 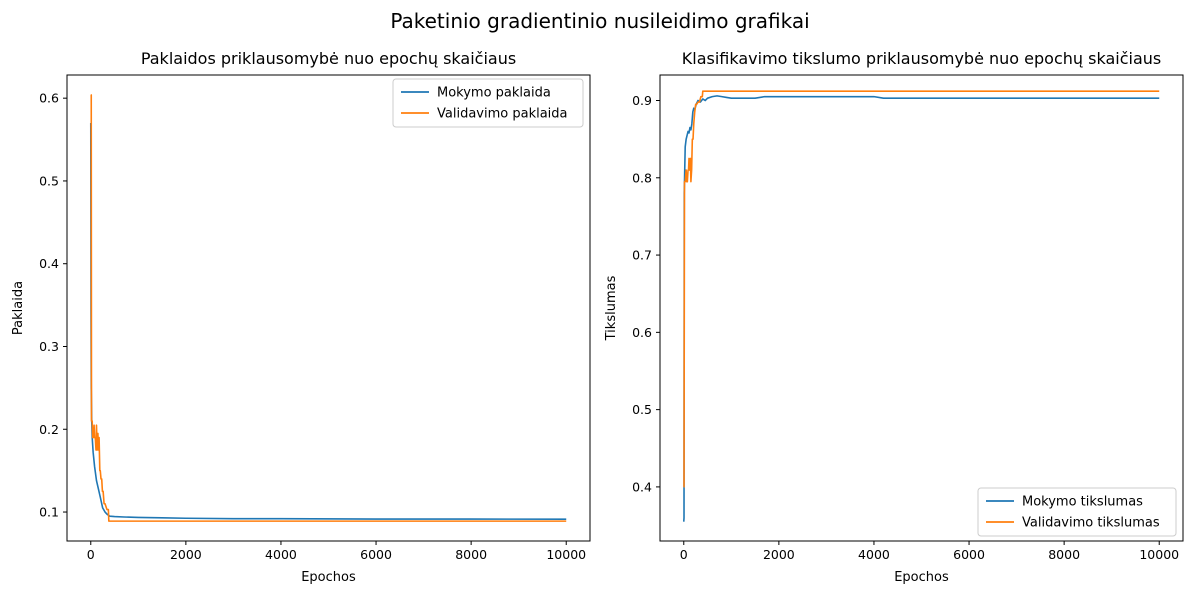 I want to click on loss-y-tick-label: 0.5, so click(x=49, y=180).